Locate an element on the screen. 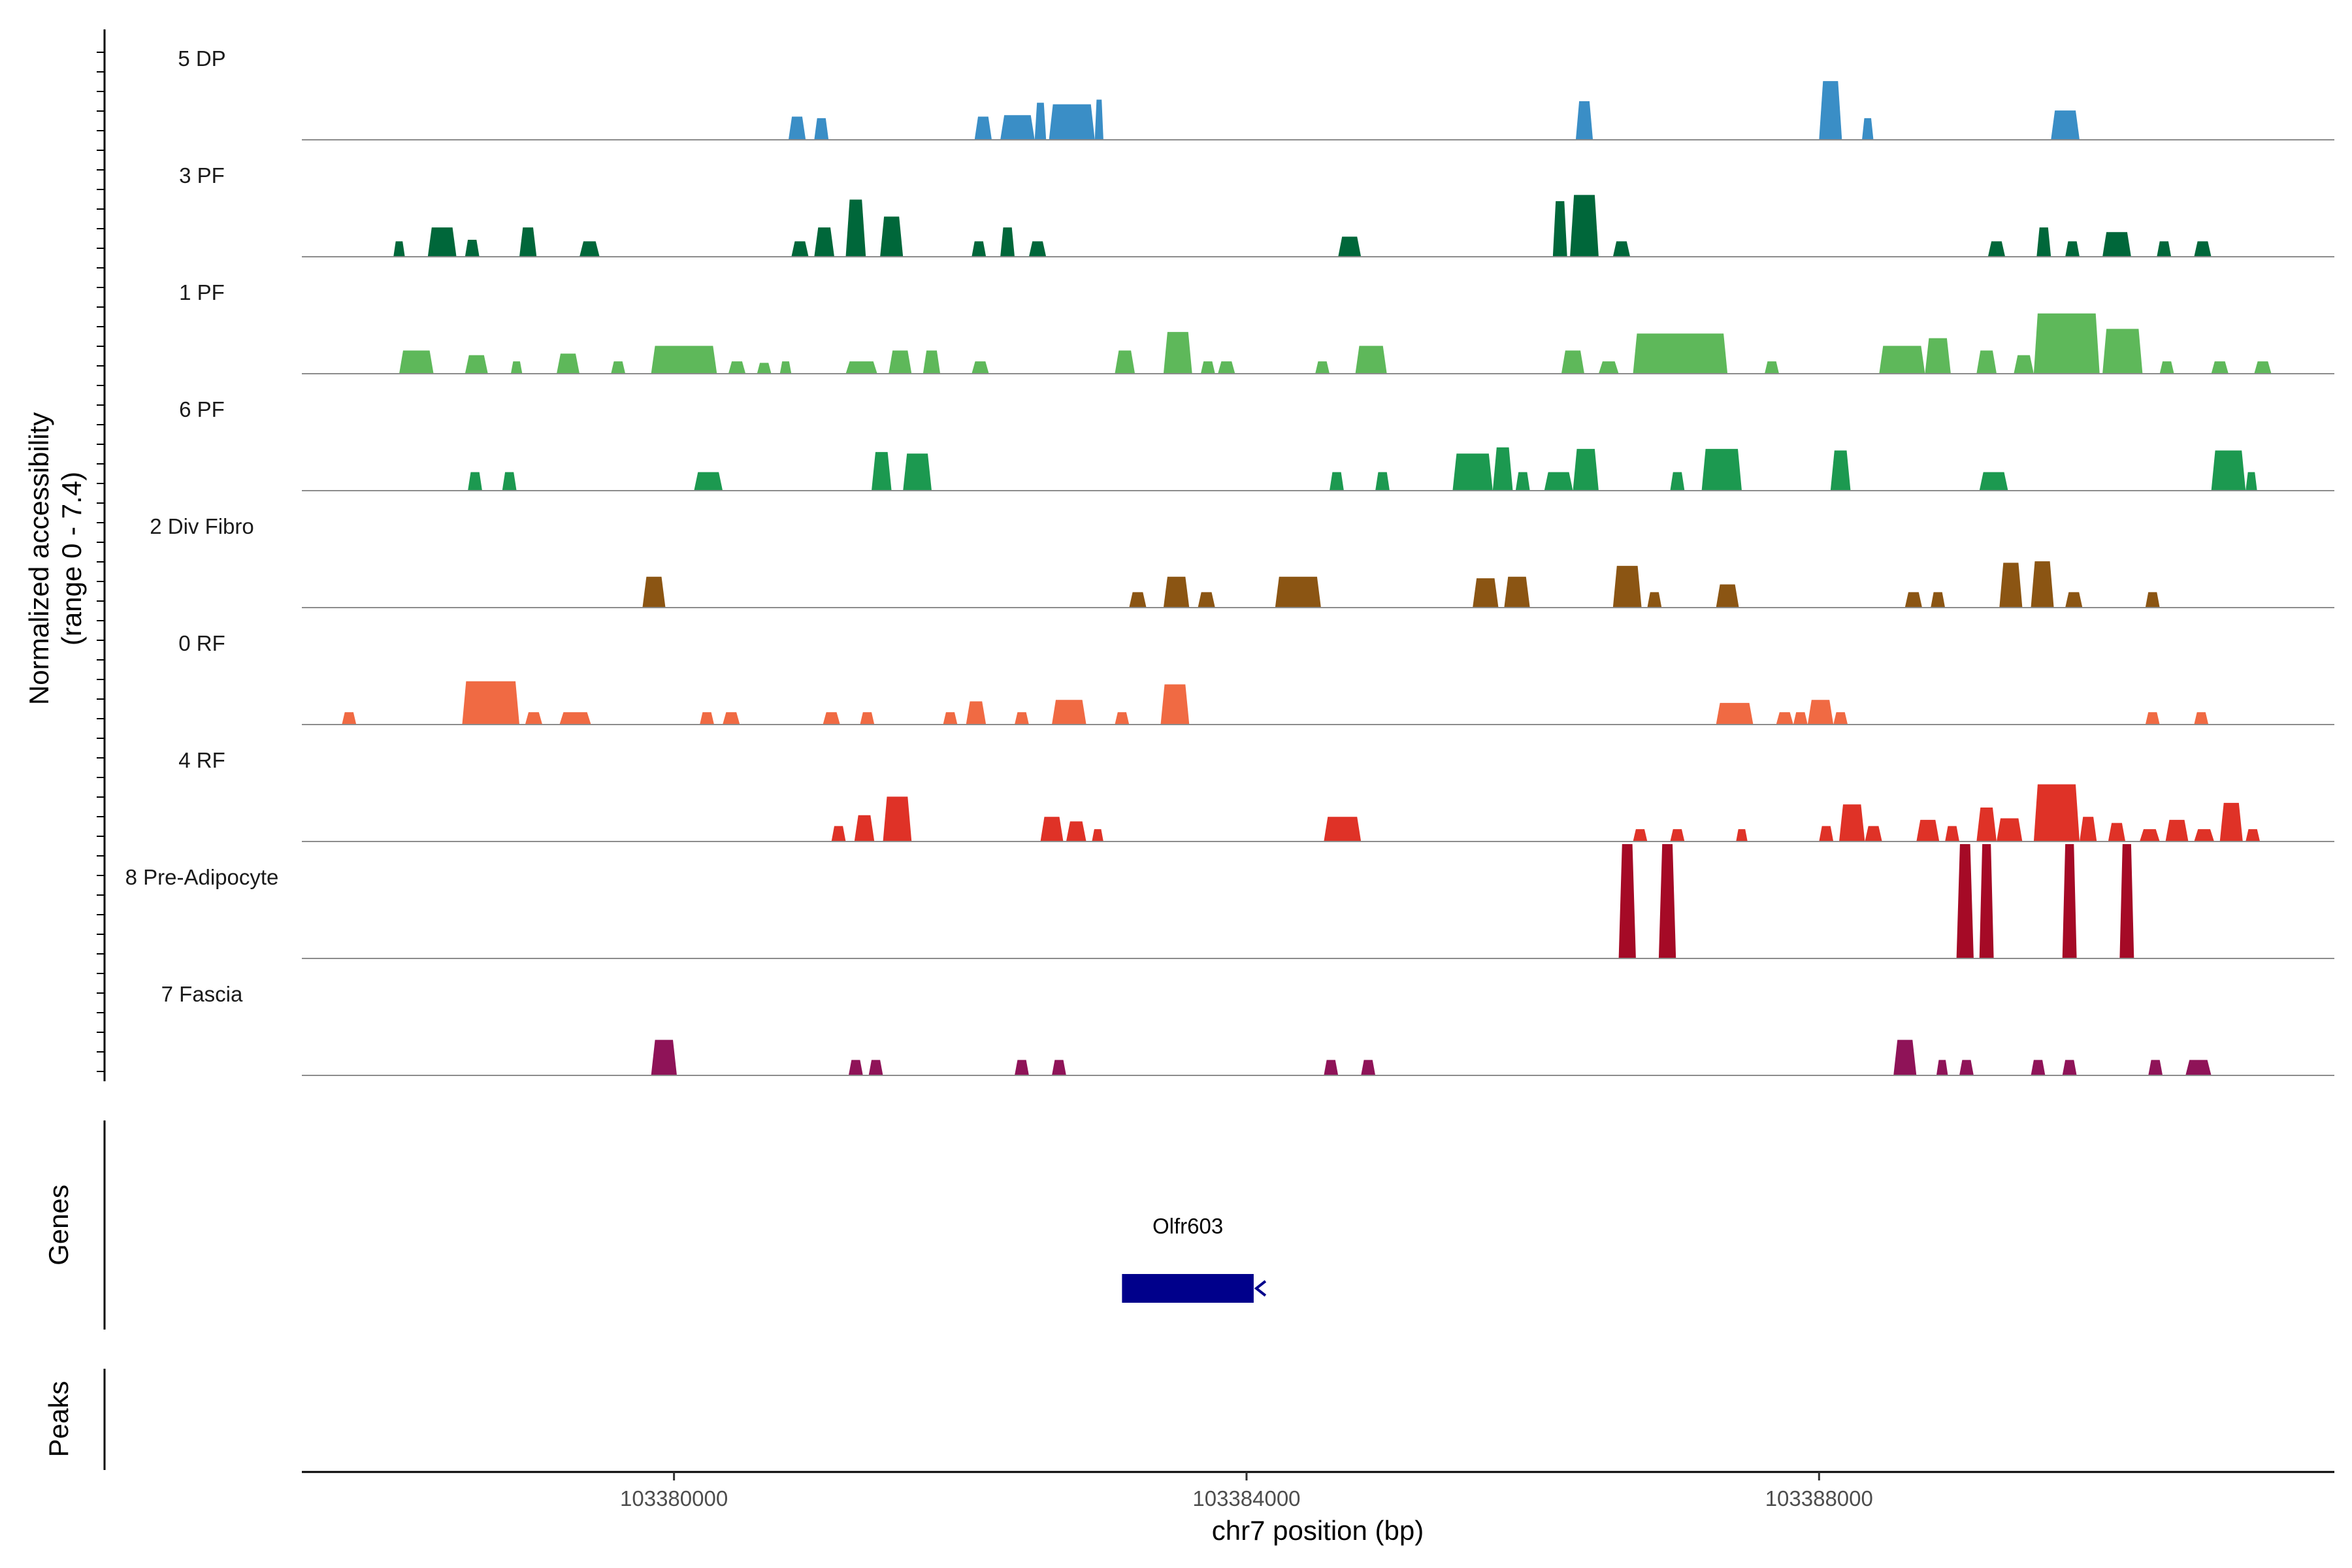  track-2-div-fibro: 2 Div Fibro is located at coordinates (1242, 561).